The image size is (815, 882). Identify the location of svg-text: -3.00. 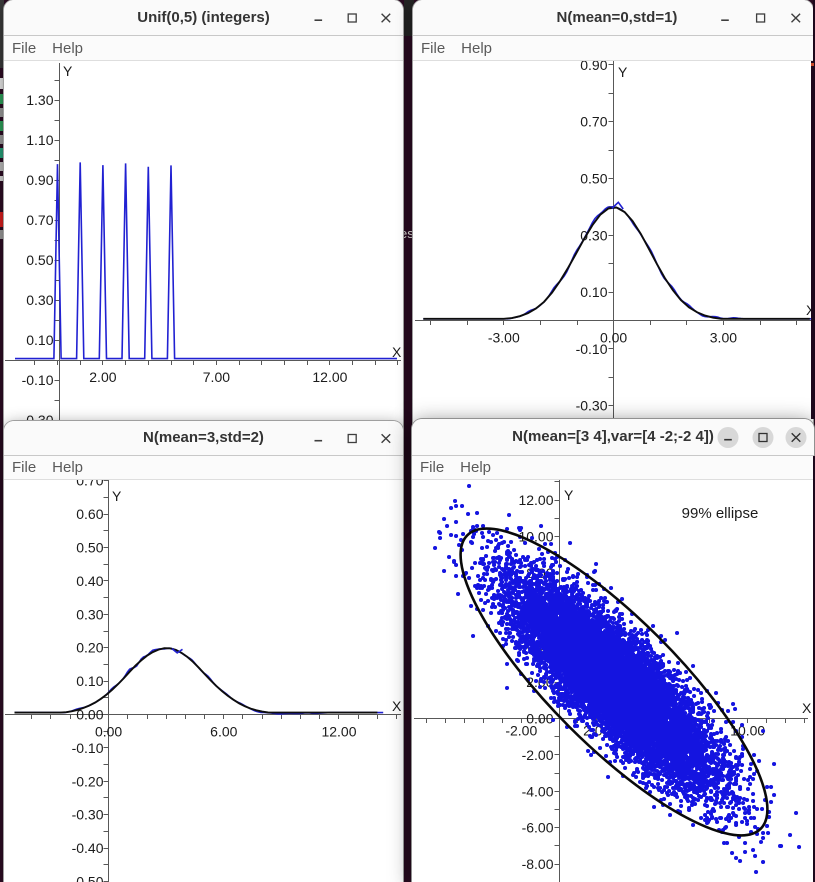
(504, 338).